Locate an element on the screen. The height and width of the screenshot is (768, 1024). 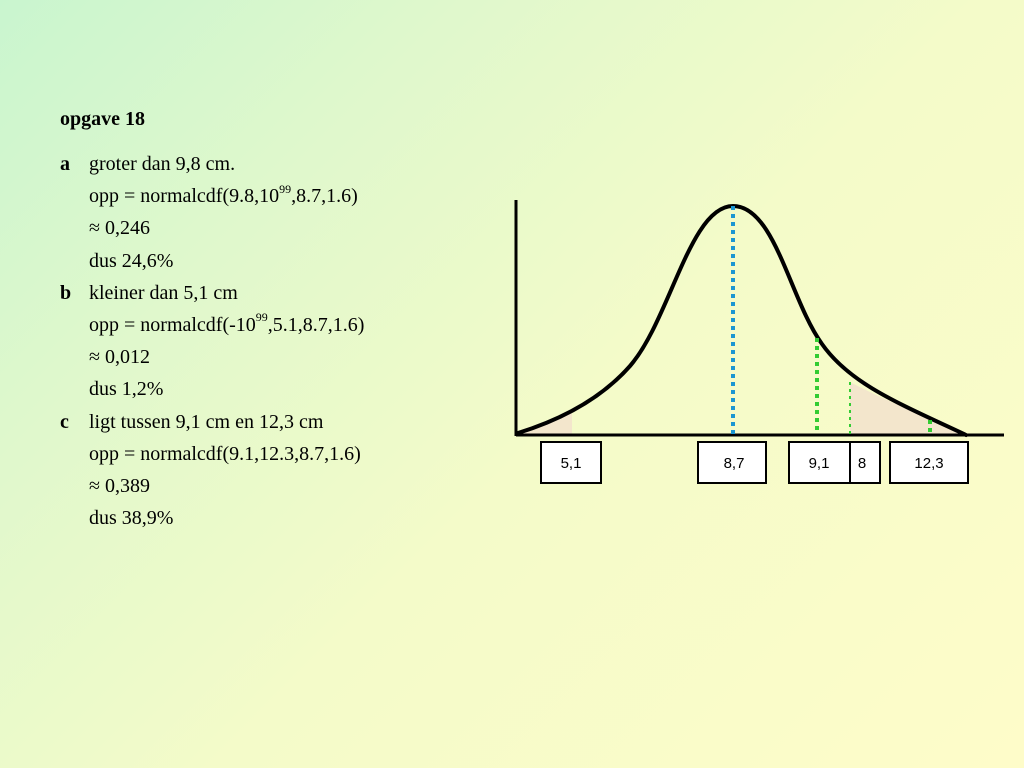
part-a-approx: ≈ 0,246 is located at coordinates (119, 228).